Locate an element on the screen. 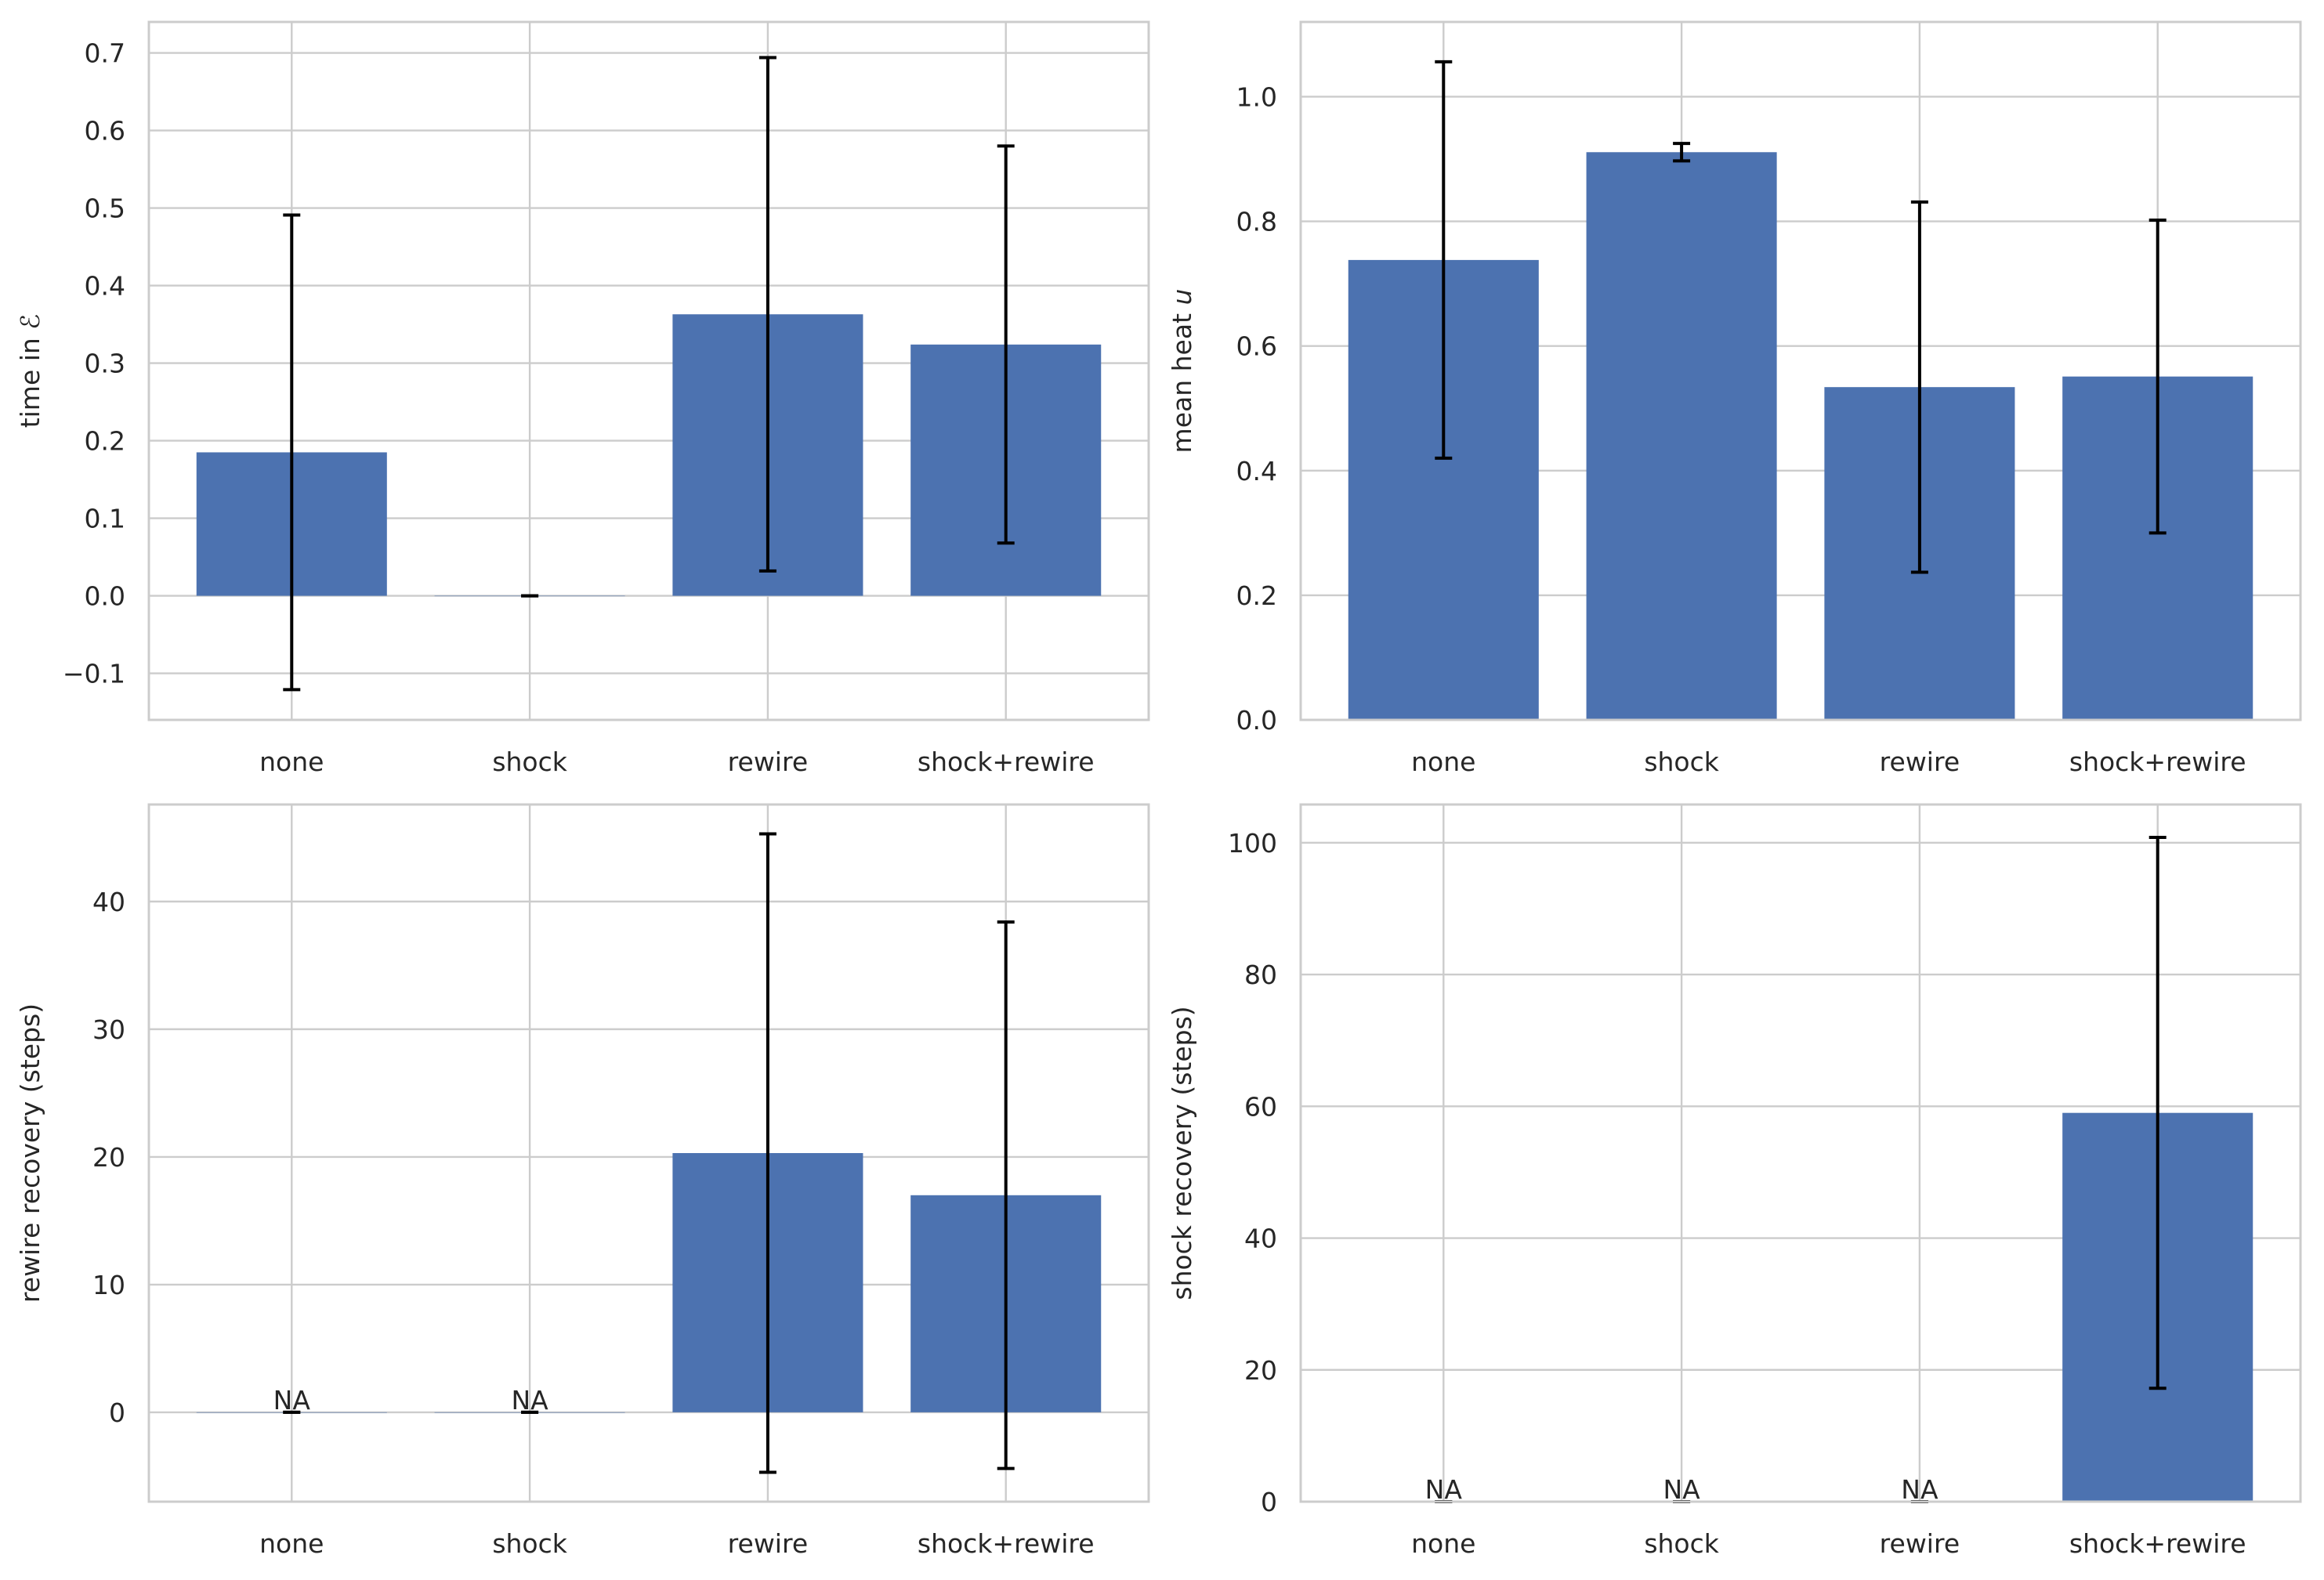 The image size is (2324, 1580). y-axis-label: time in ℰ is located at coordinates (30, 371).